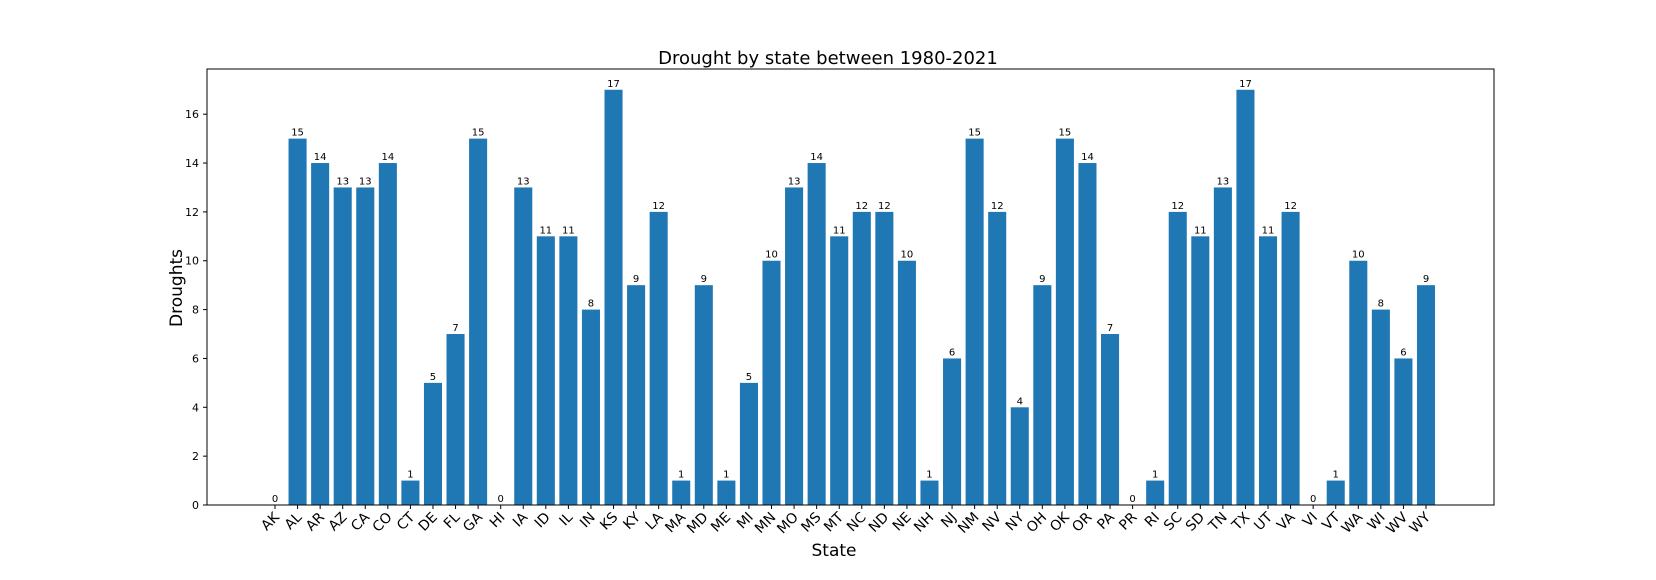 The width and height of the screenshot is (1656, 580). What do you see at coordinates (1195, 522) in the screenshot?
I see `x-tick-label-sd: SD` at bounding box center [1195, 522].